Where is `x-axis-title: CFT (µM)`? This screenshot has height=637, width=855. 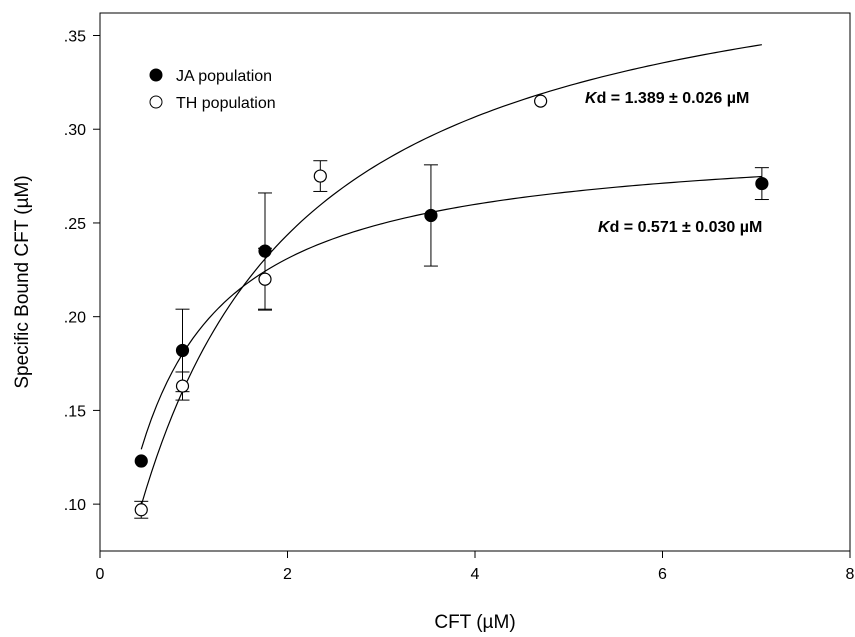
x-axis-title: CFT (µM) is located at coordinates (474, 622).